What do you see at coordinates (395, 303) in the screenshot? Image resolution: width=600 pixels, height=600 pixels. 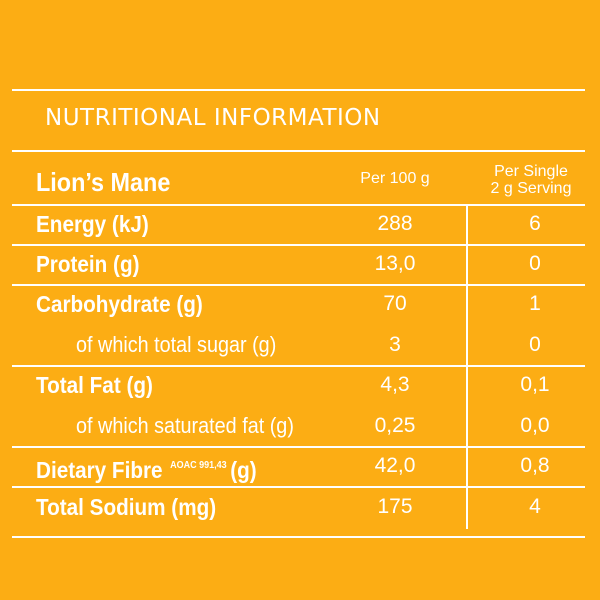 I see `value-per-100g: 70` at bounding box center [395, 303].